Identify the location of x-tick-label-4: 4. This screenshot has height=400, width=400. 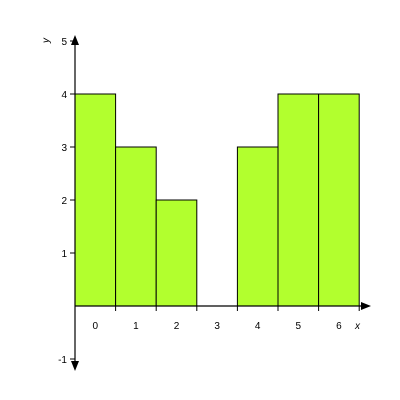
(258, 326).